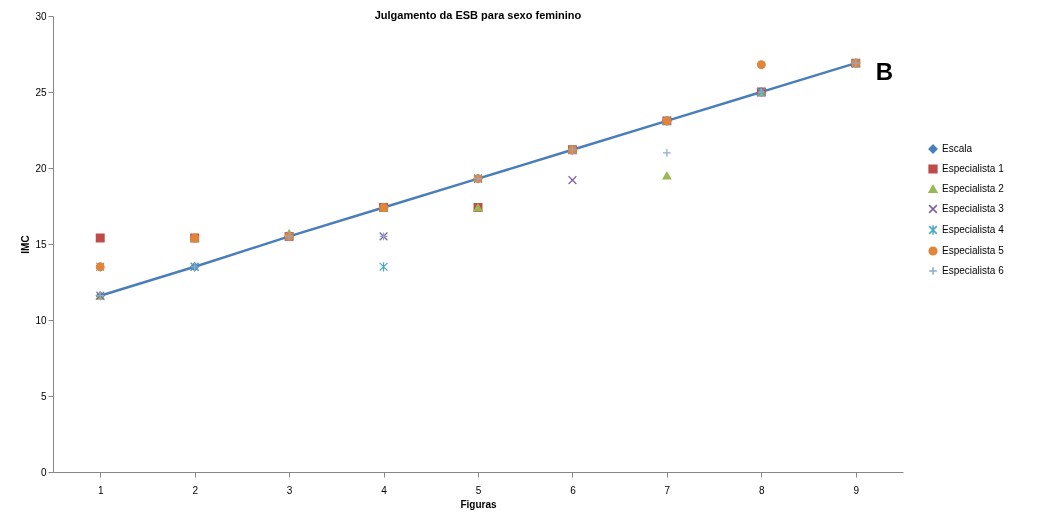 This screenshot has height=520, width=1058. I want to click on x-tick-label: 3, so click(289, 490).